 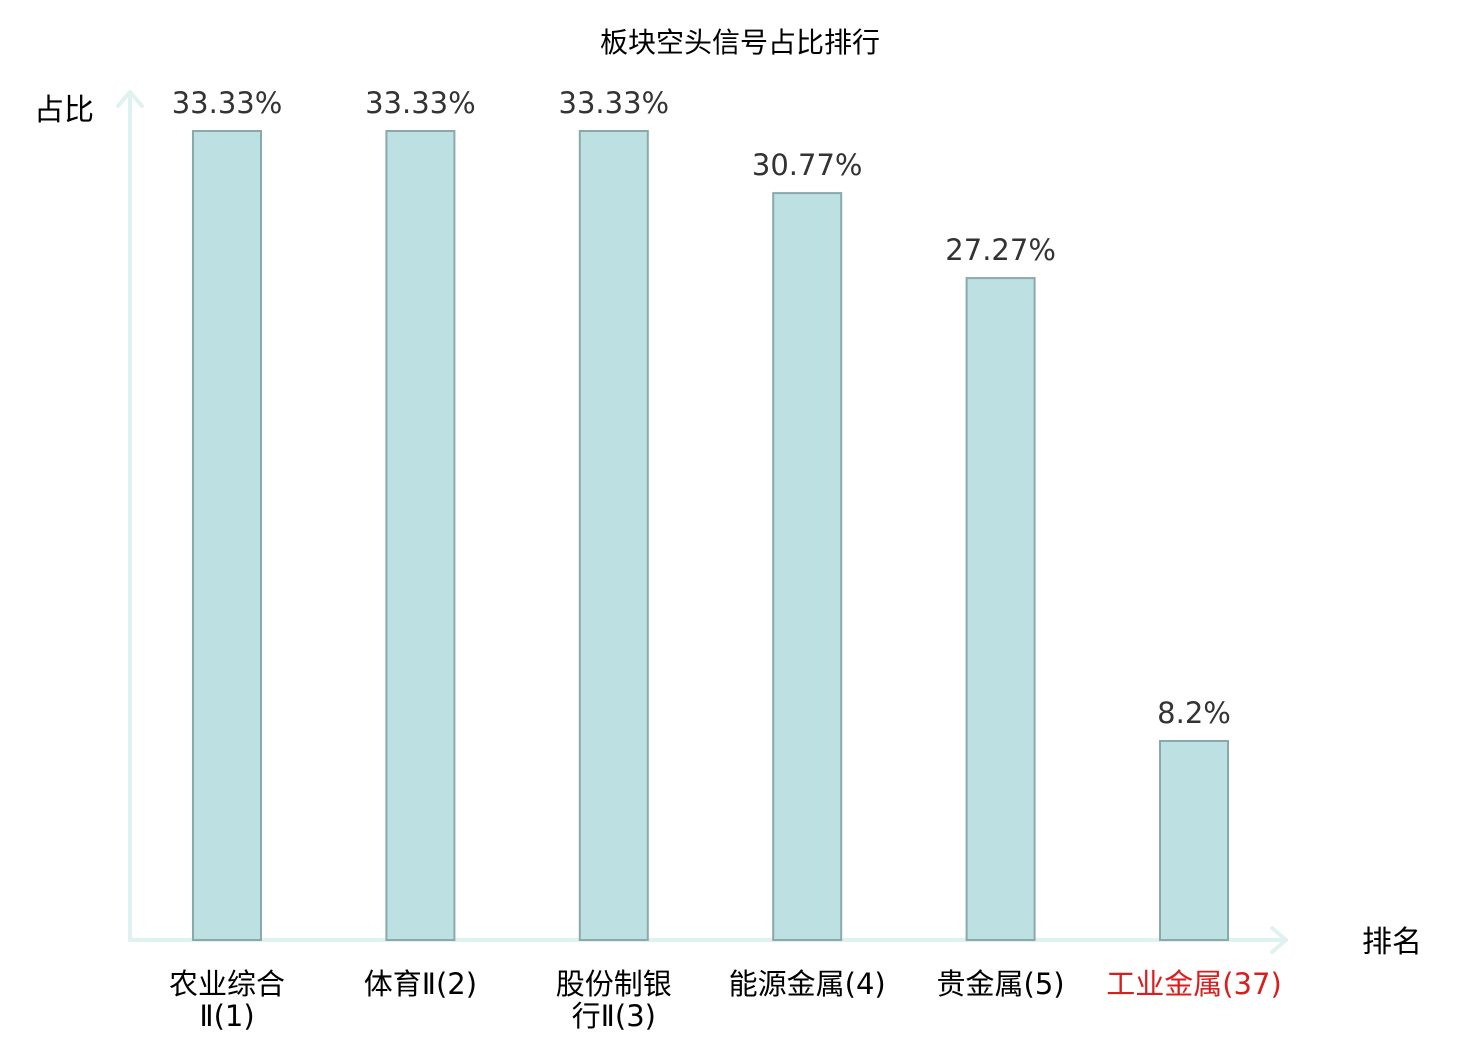 I want to click on category-label-line: 体育Ⅱ(2), so click(x=420, y=984).